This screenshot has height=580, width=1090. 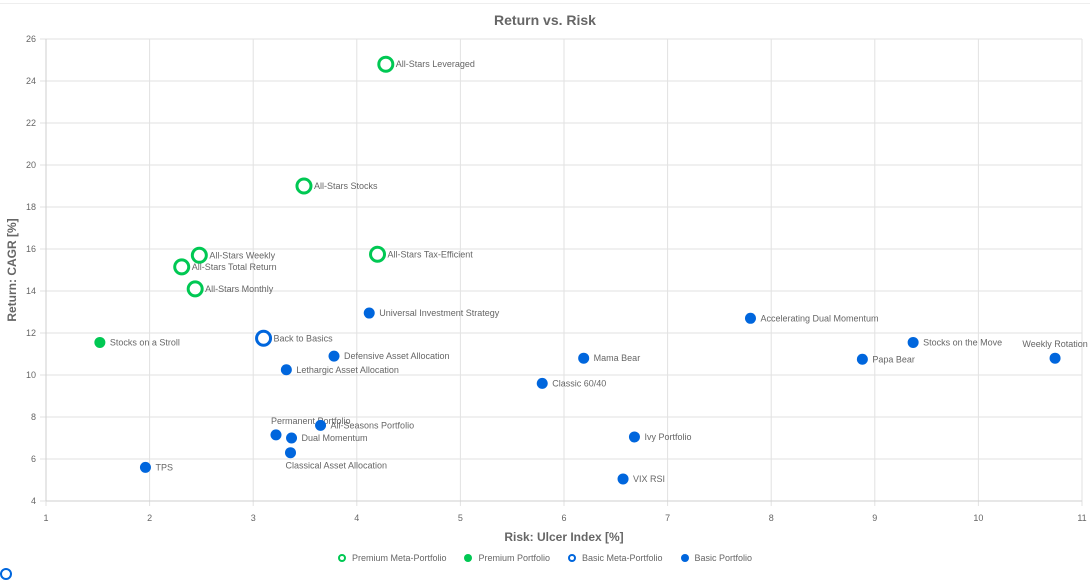 I want to click on data-point-label: Classical Asset Allocation, so click(x=336, y=466).